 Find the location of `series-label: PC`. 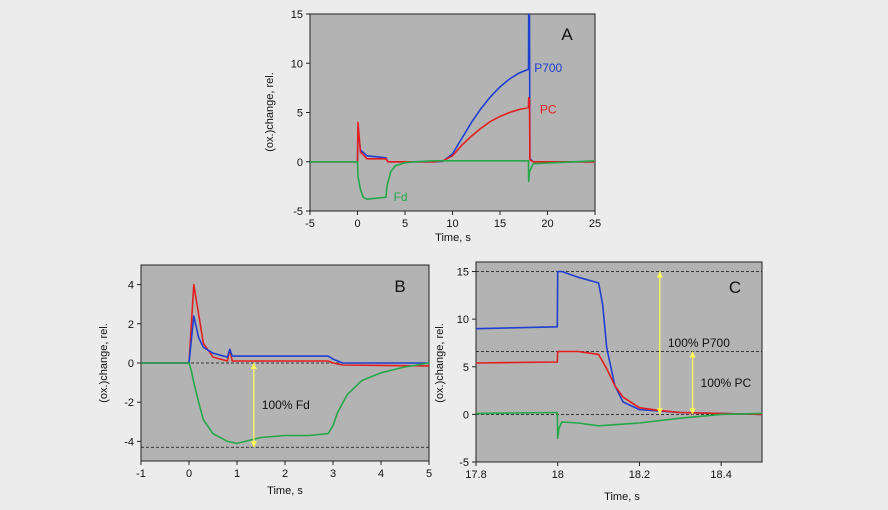

series-label: PC is located at coordinates (548, 110).